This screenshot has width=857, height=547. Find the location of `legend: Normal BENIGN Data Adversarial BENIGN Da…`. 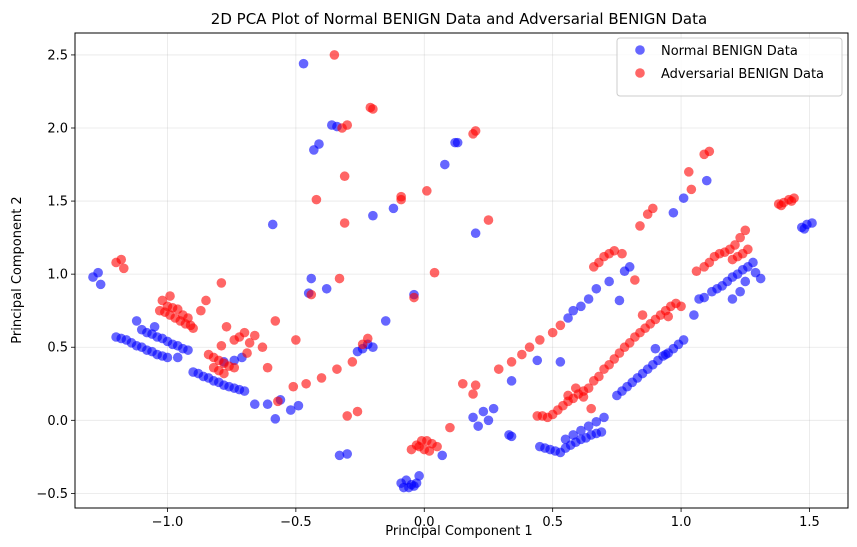

legend: Normal BENIGN Data Adversarial BENIGN Da… is located at coordinates (729, 67).